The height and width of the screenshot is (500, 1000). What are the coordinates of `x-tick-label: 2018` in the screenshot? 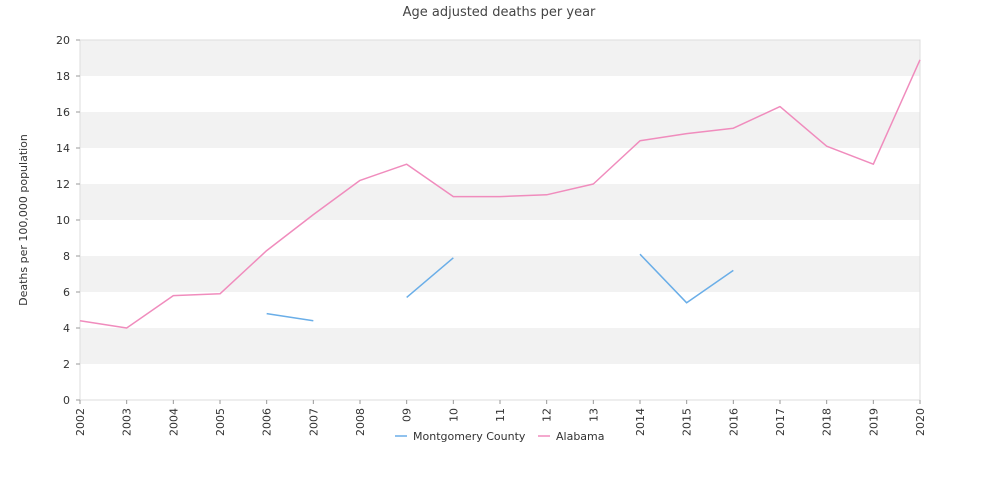 It's located at (827, 422).